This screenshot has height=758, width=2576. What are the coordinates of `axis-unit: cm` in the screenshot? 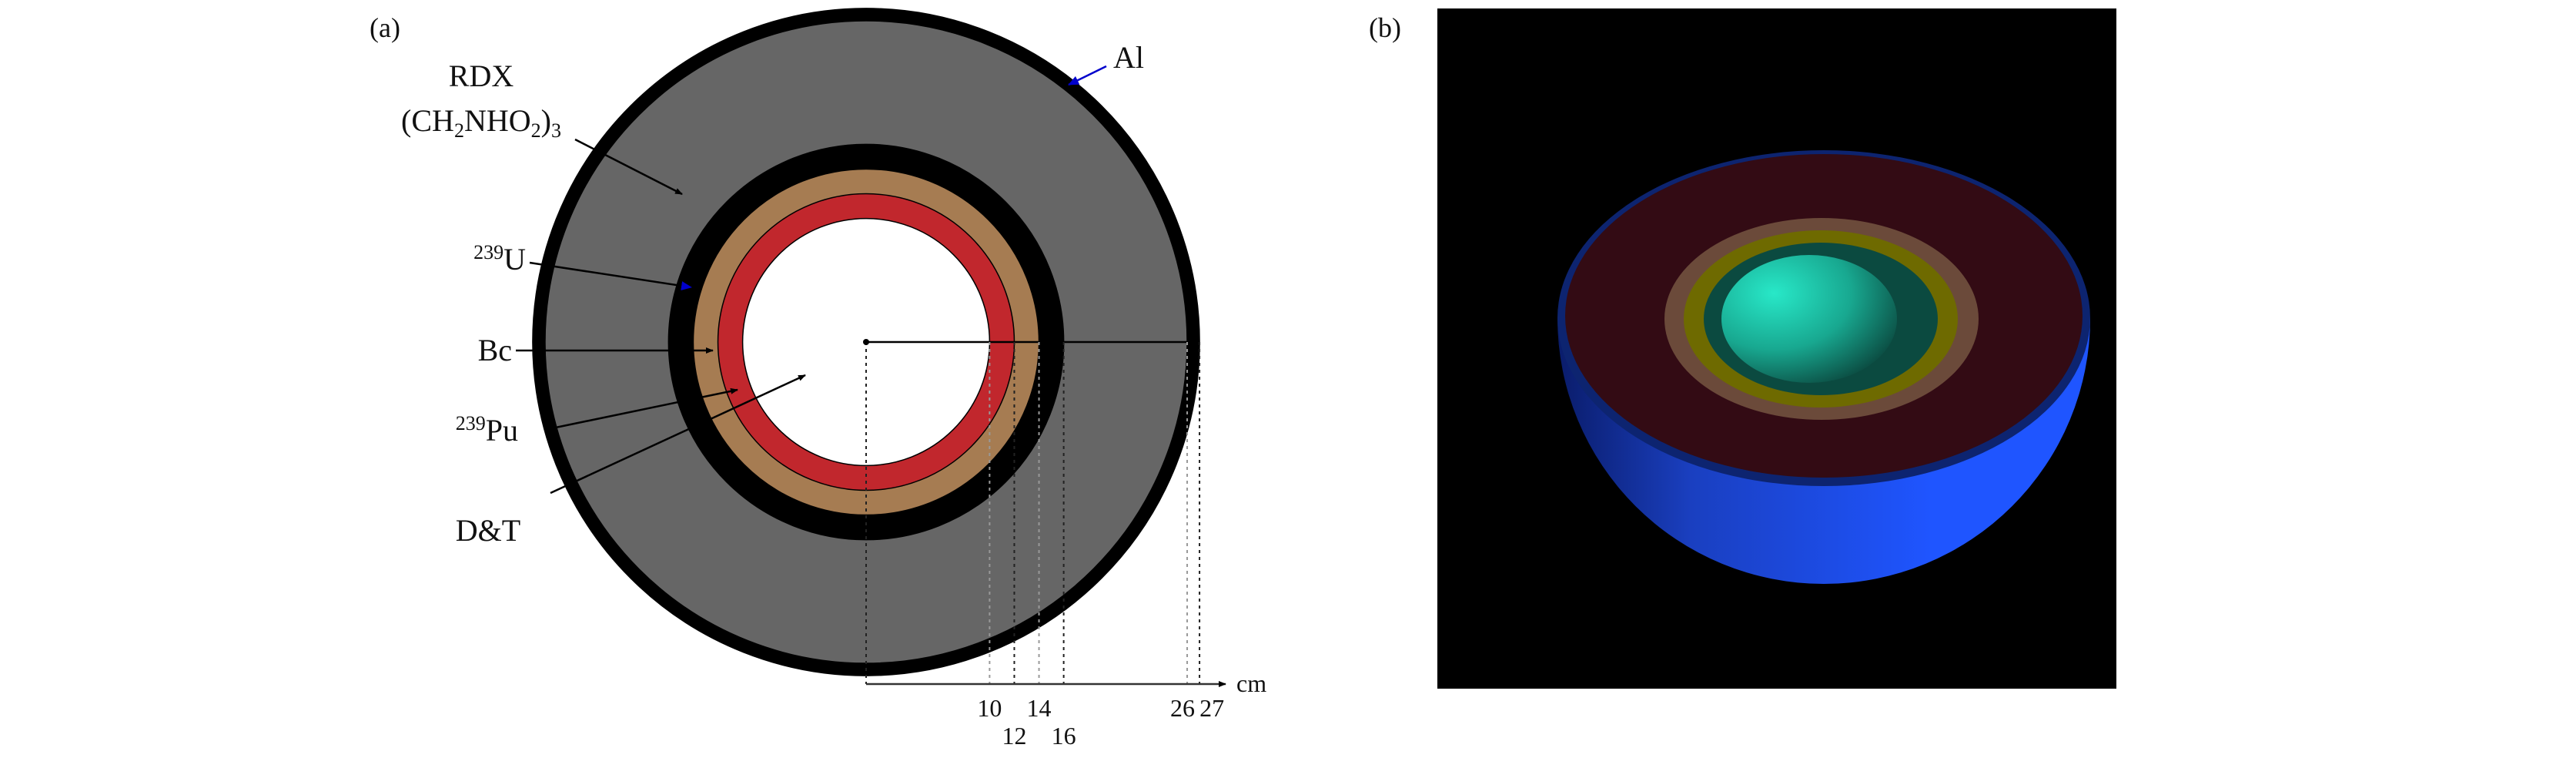 It's located at (1251, 683).